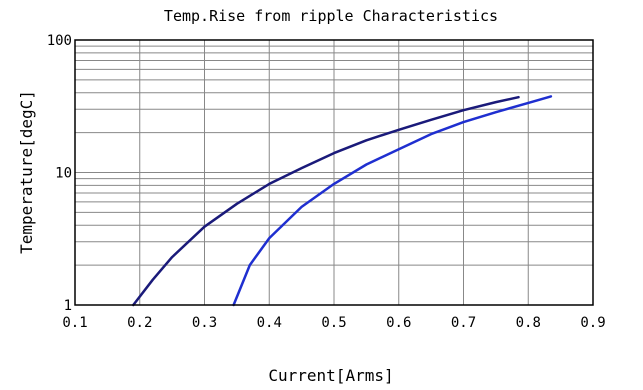  What do you see at coordinates (59, 41) in the screenshot?
I see `y-tick-label: 100` at bounding box center [59, 41].